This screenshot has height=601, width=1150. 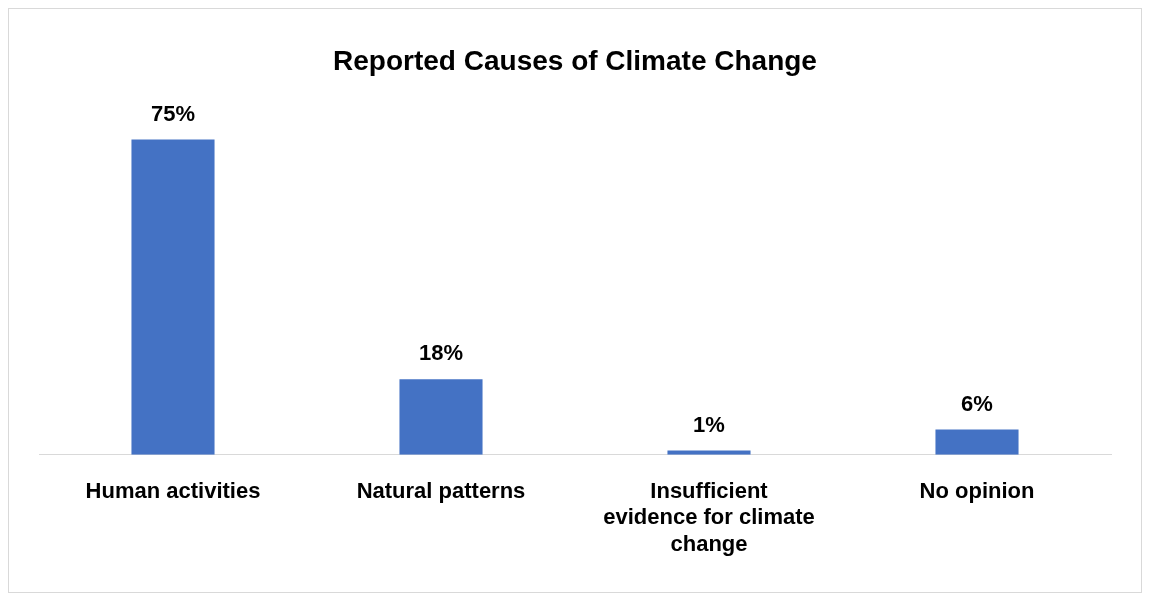 I want to click on data-label: 6%, so click(x=977, y=403).